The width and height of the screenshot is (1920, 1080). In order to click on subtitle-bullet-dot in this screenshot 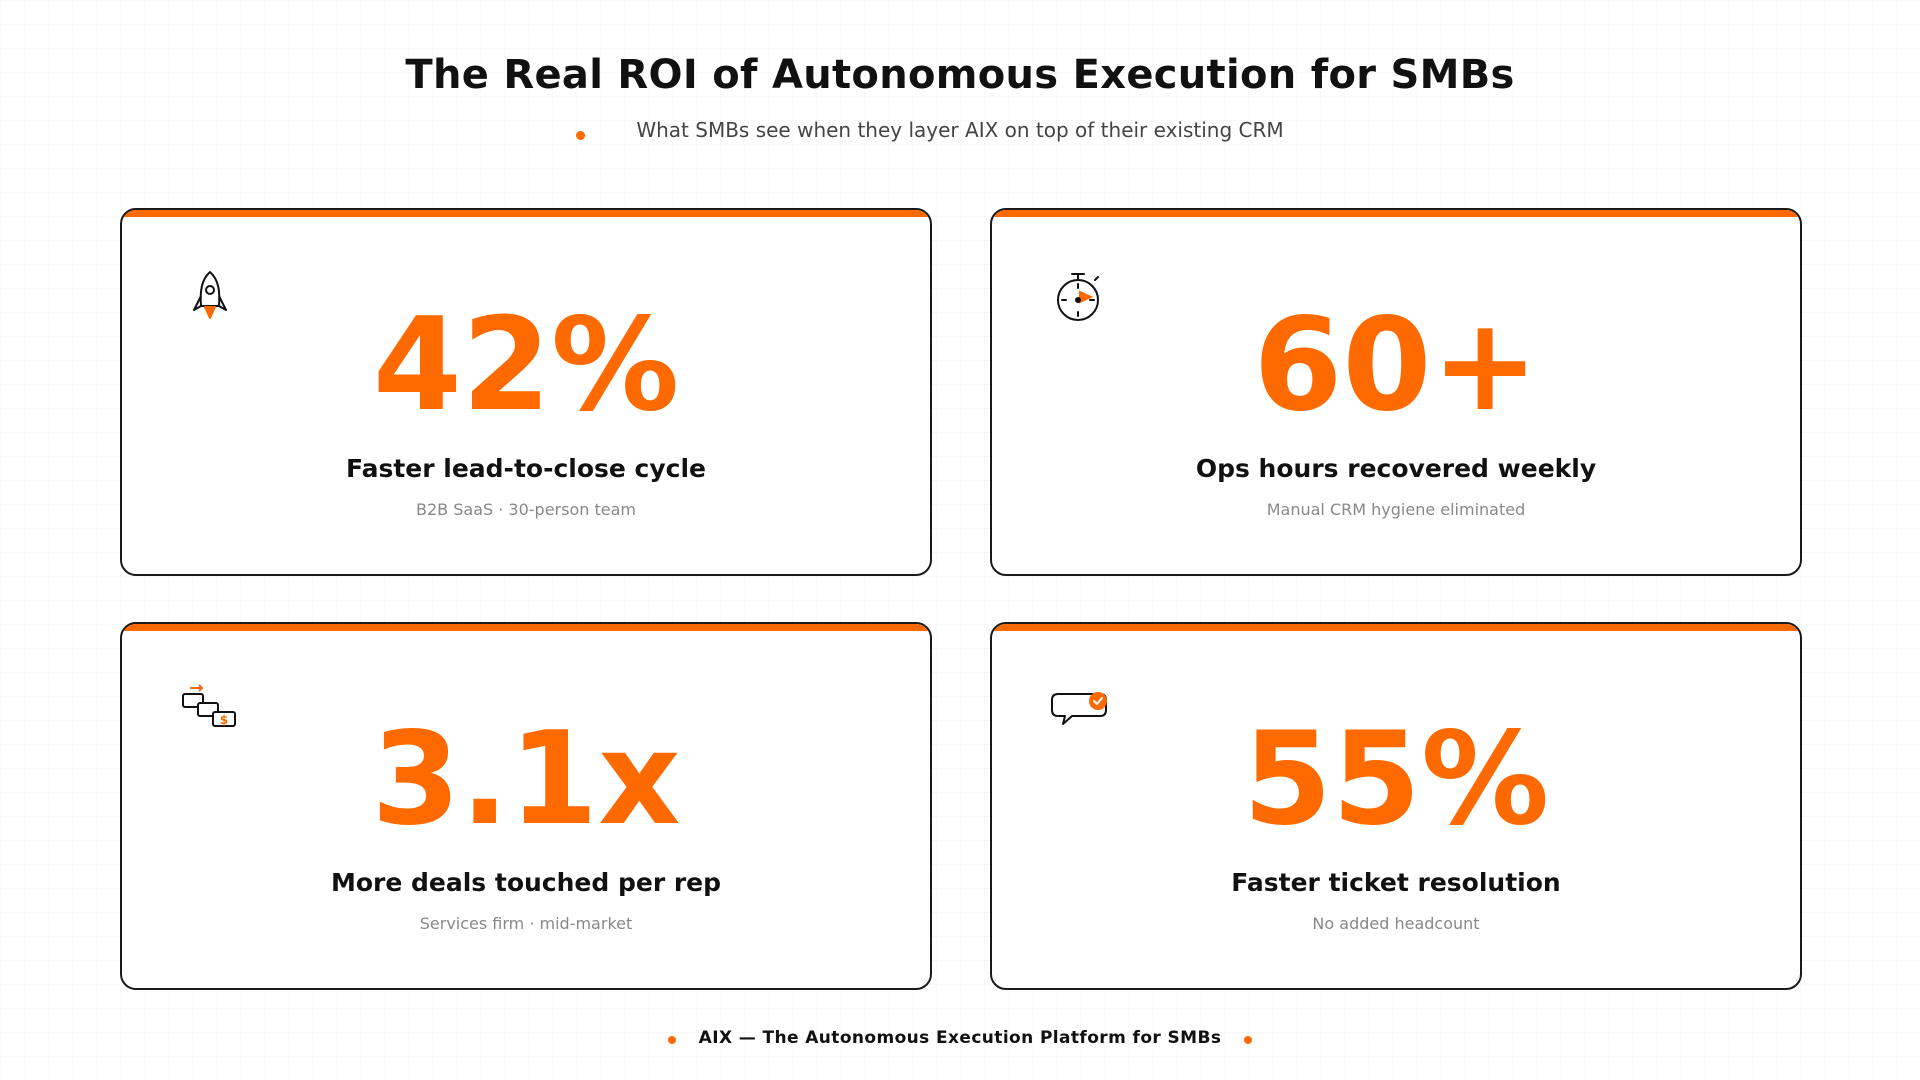, I will do `click(580, 135)`.